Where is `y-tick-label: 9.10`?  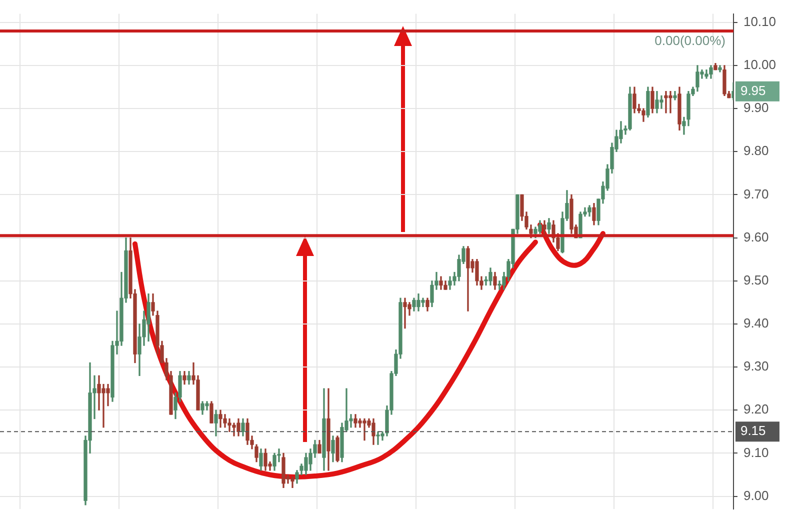
y-tick-label: 9.10 is located at coordinates (756, 452).